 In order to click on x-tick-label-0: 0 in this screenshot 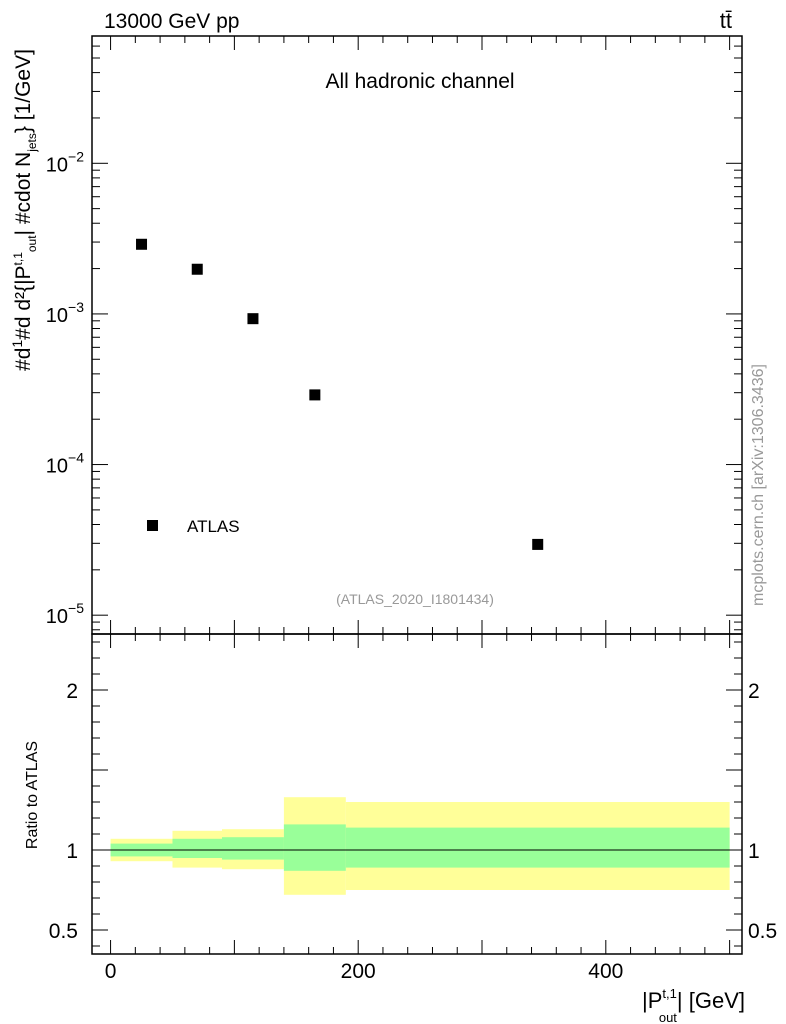, I will do `click(111, 971)`.